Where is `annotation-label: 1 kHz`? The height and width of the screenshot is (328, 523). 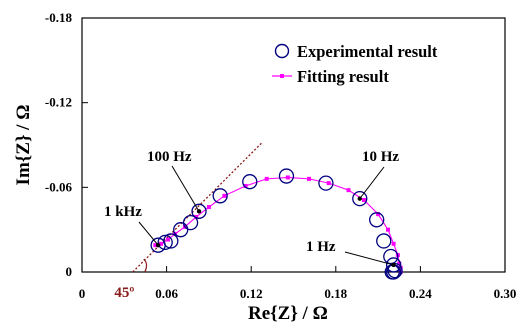 annotation-label: 1 kHz is located at coordinates (123, 212).